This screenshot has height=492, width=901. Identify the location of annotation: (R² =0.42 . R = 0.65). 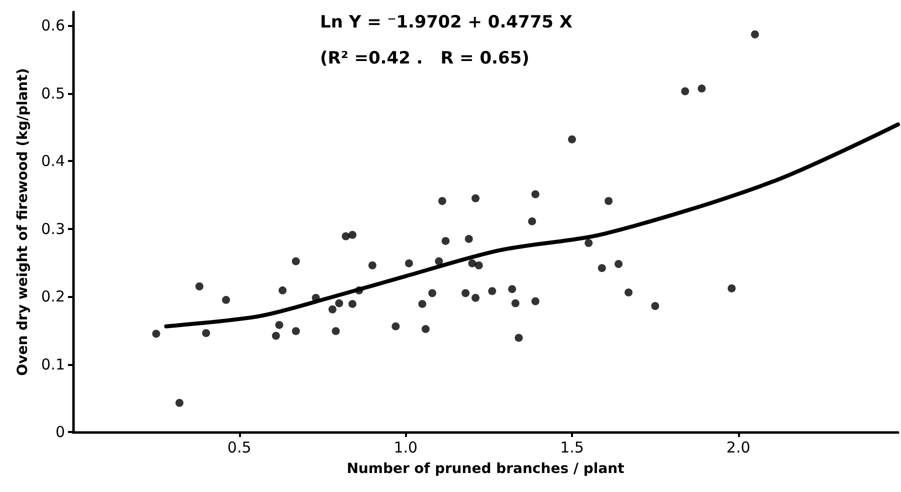
(425, 58).